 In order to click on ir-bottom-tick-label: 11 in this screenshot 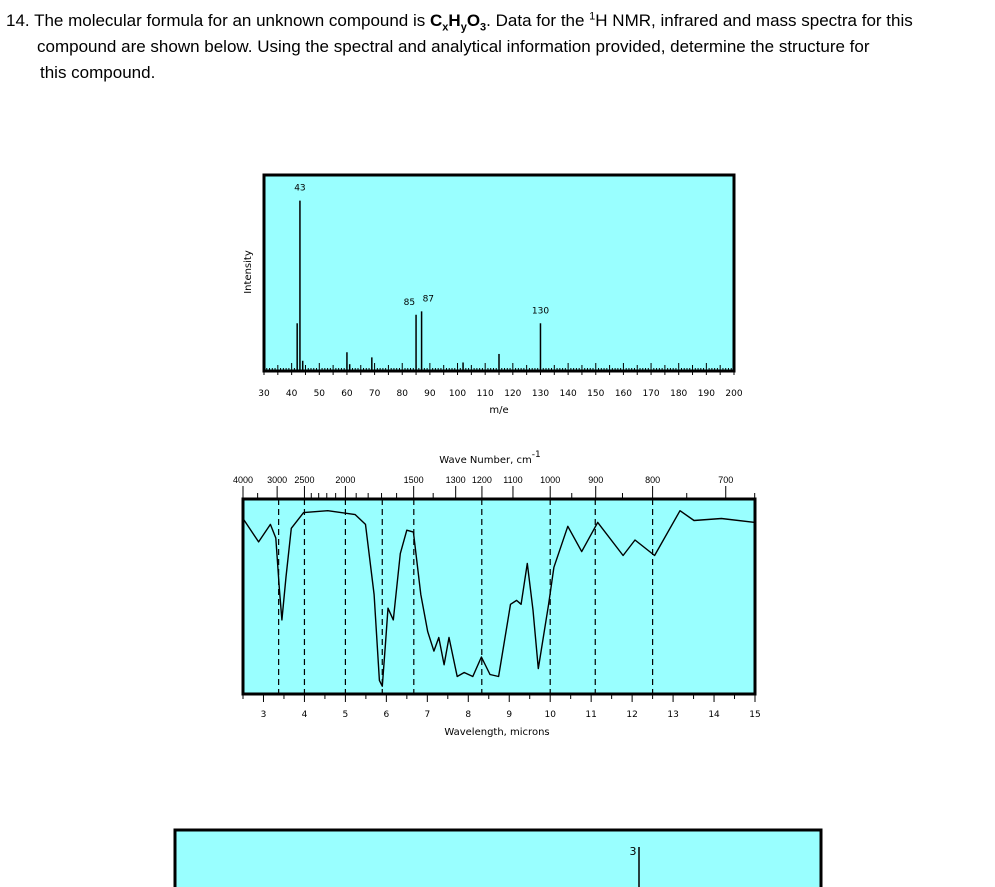, I will do `click(590, 715)`.